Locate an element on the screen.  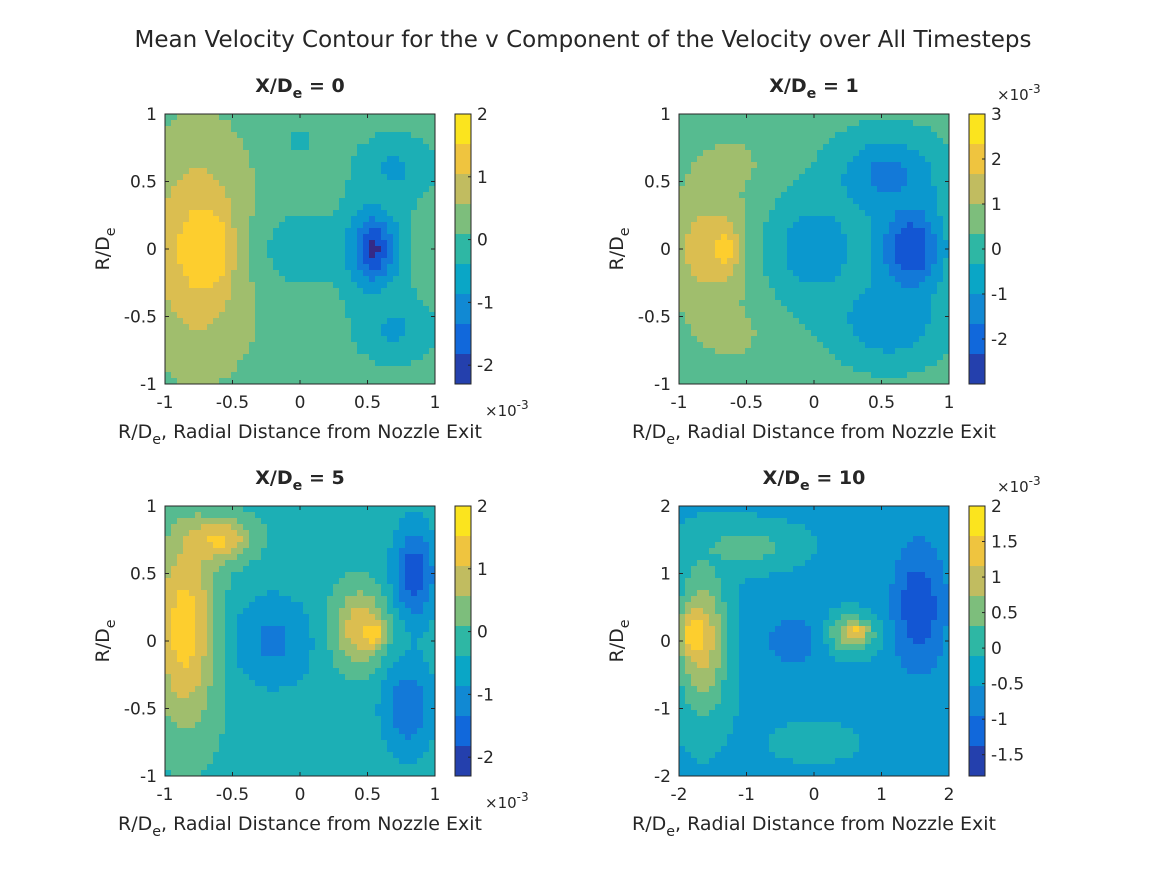
panel-title-subscript: e is located at coordinates (812, 94).